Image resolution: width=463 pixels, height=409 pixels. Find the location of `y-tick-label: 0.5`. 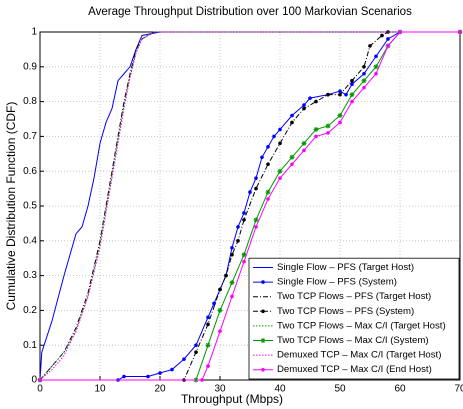

y-tick-label: 0.5 is located at coordinates (30, 206).